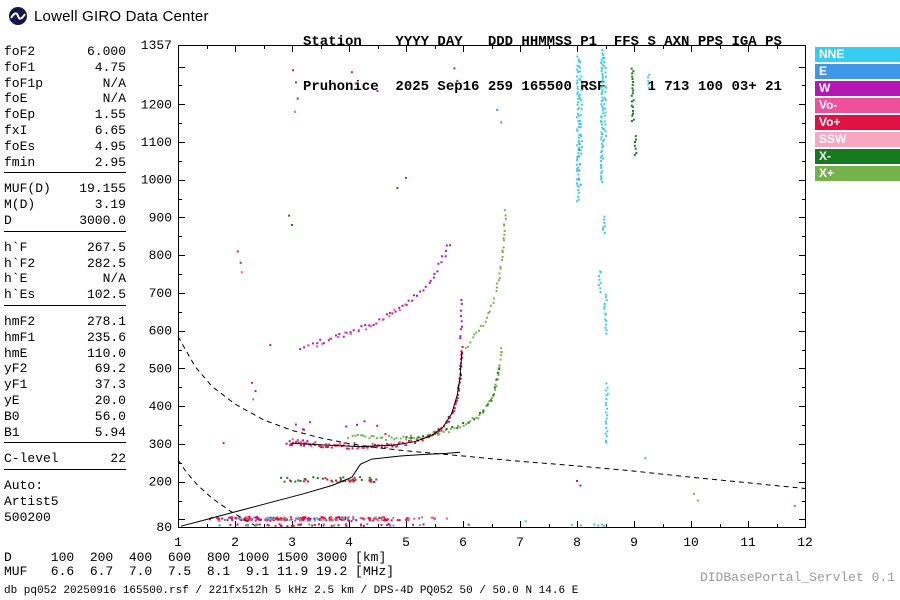 This screenshot has width=900, height=600. I want to click on param-value: 22, so click(118, 459).